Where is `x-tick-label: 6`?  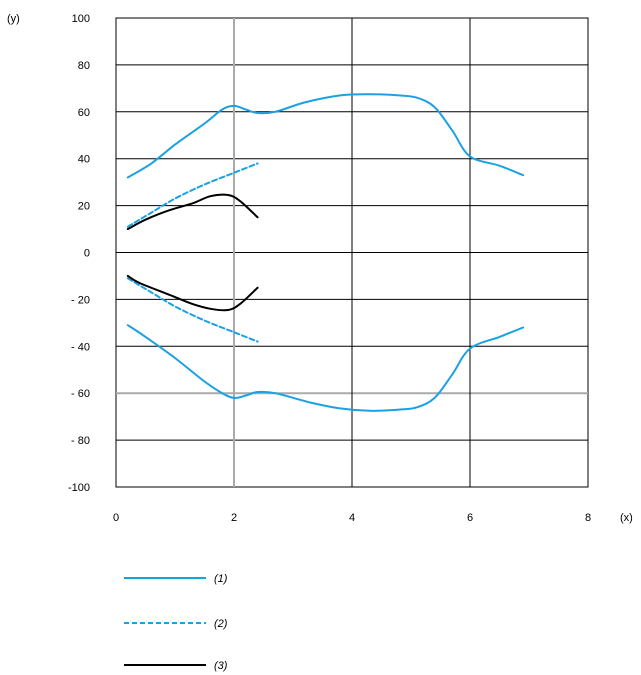
x-tick-label: 6 is located at coordinates (470, 518).